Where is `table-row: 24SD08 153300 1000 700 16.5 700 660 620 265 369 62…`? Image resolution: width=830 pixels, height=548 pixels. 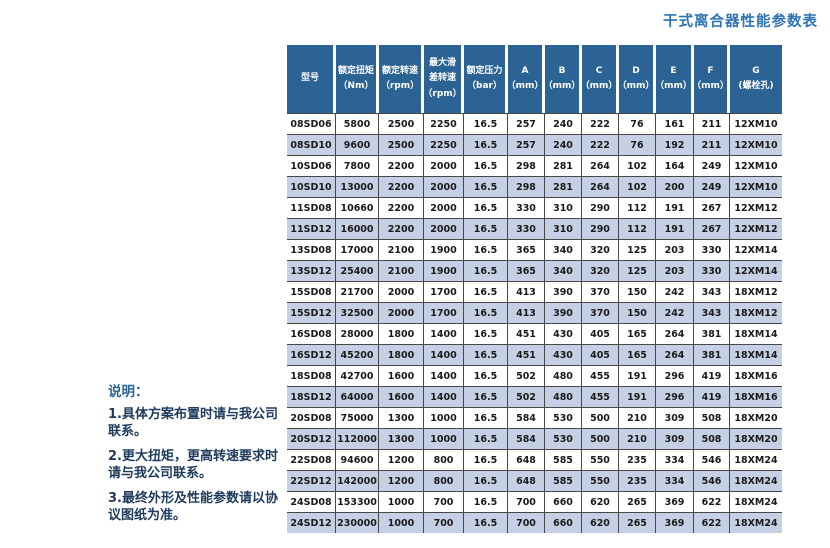 table-row: 24SD08 153300 1000 700 16.5 700 660 620 265 369 62… is located at coordinates (534, 502).